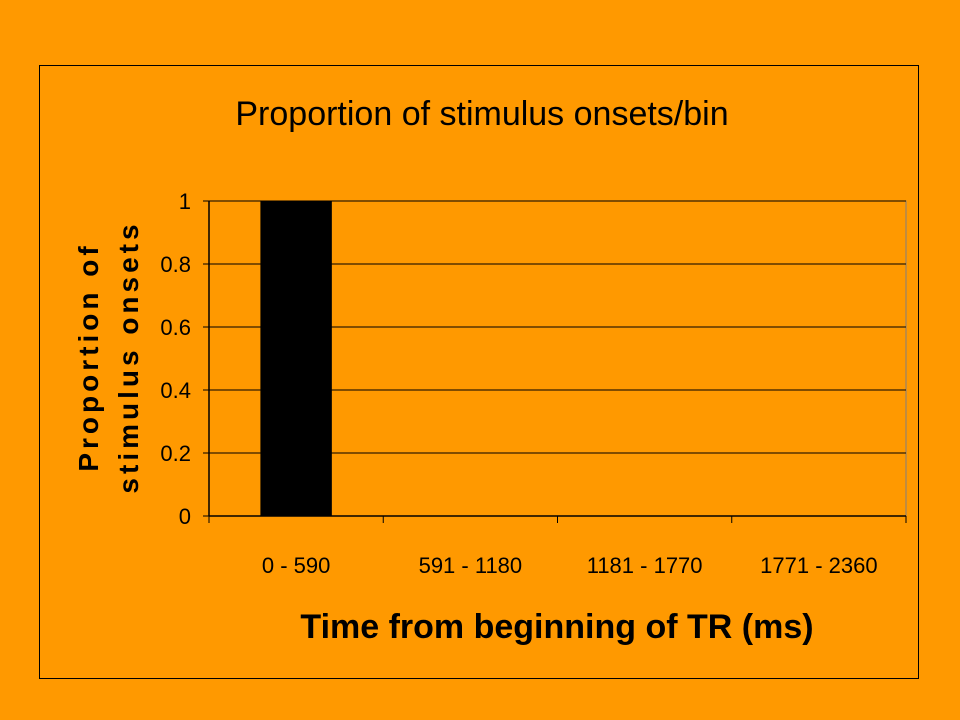 The width and height of the screenshot is (960, 720). What do you see at coordinates (175, 264) in the screenshot?
I see `y-tick-label: 0.8` at bounding box center [175, 264].